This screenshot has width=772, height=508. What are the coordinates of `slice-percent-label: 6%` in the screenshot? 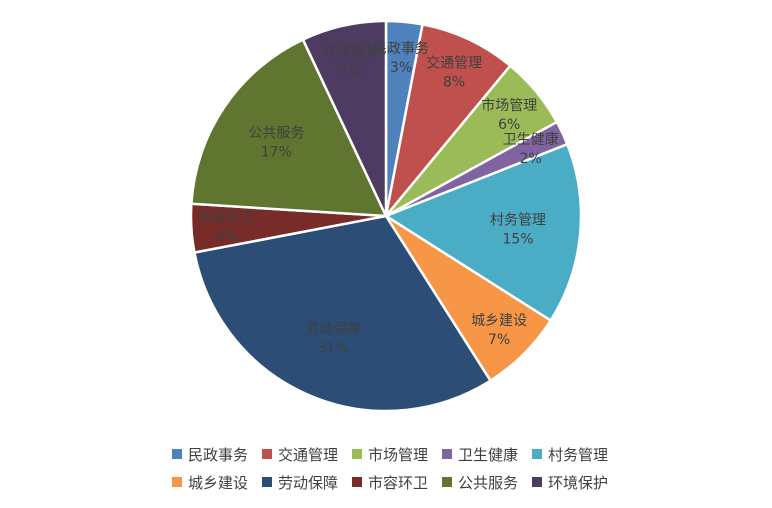 It's located at (509, 125).